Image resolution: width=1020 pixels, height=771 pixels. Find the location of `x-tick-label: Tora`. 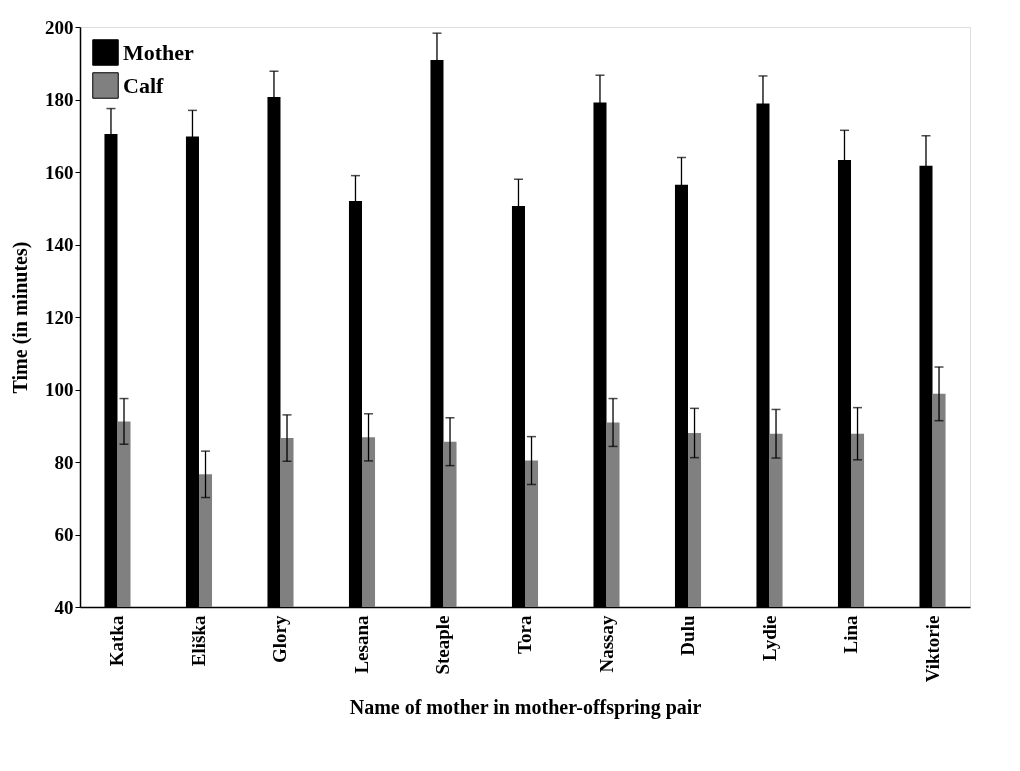

x-tick-label: Tora is located at coordinates (524, 634).